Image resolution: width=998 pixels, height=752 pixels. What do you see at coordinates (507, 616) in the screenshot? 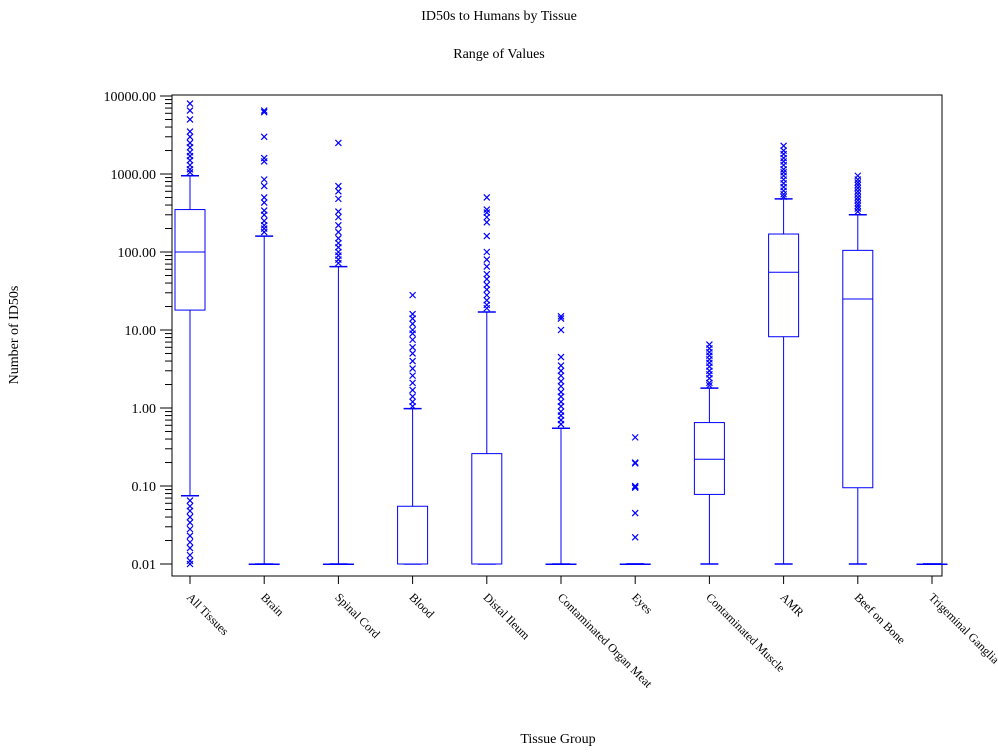
I see `x-tick-label: Distal Ileum` at bounding box center [507, 616].